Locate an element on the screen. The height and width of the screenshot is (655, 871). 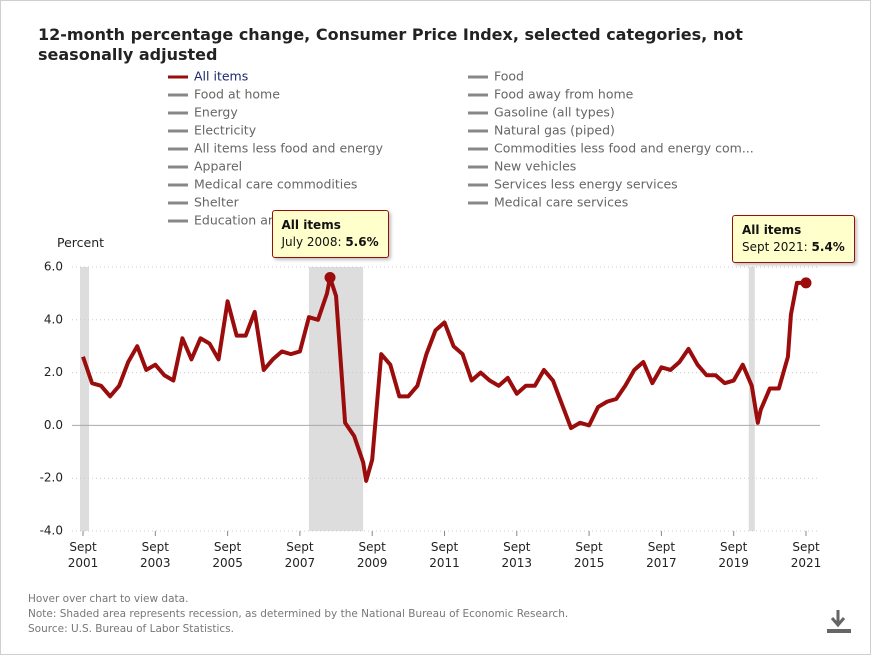
tooltip: All items July 2008: 5.6% is located at coordinates (330, 233).